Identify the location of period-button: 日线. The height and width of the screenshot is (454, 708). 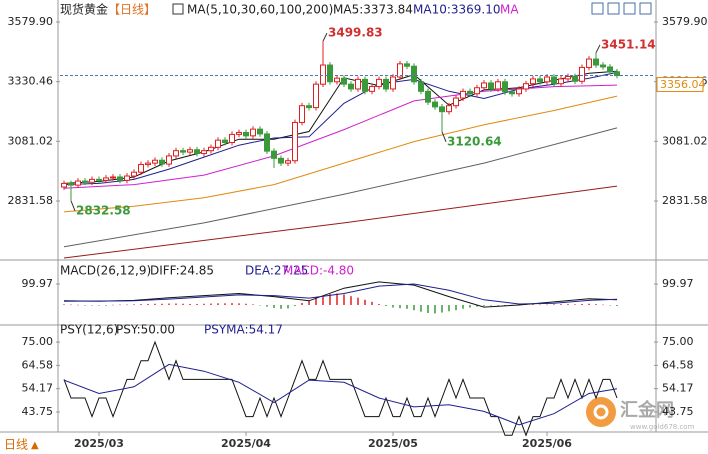
(16, 445).